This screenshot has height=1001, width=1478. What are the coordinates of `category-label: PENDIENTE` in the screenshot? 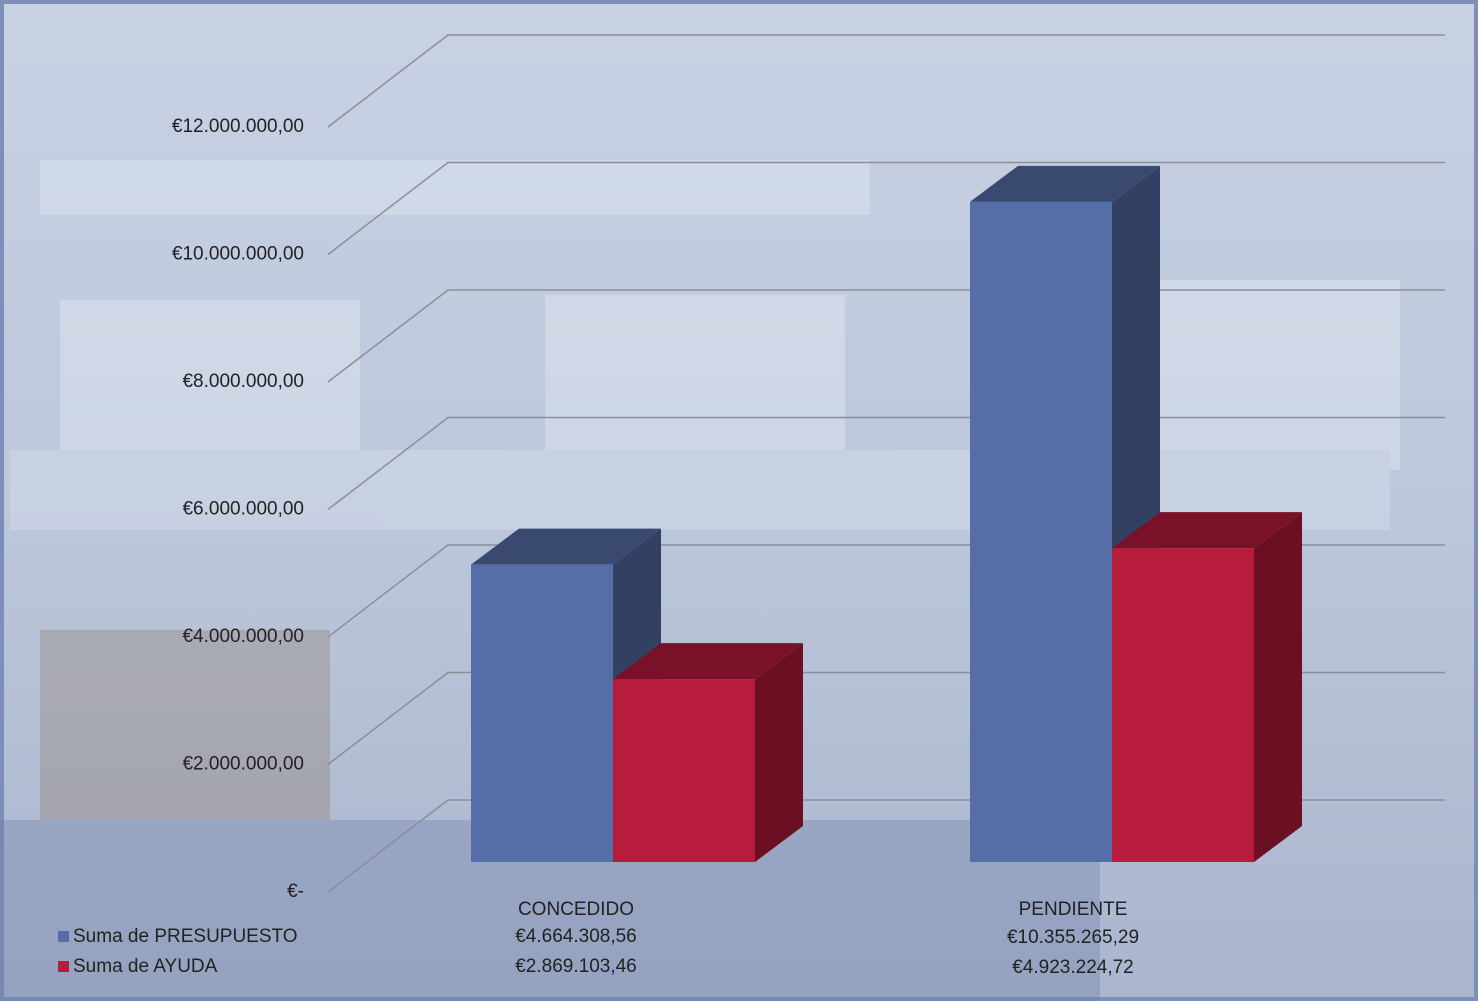 It's located at (1073, 909).